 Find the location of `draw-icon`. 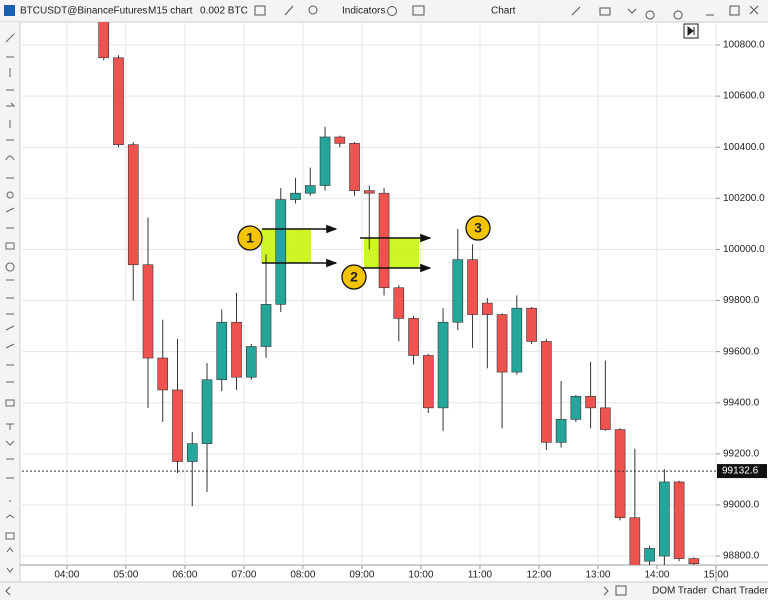

draw-icon is located at coordinates (289, 10).